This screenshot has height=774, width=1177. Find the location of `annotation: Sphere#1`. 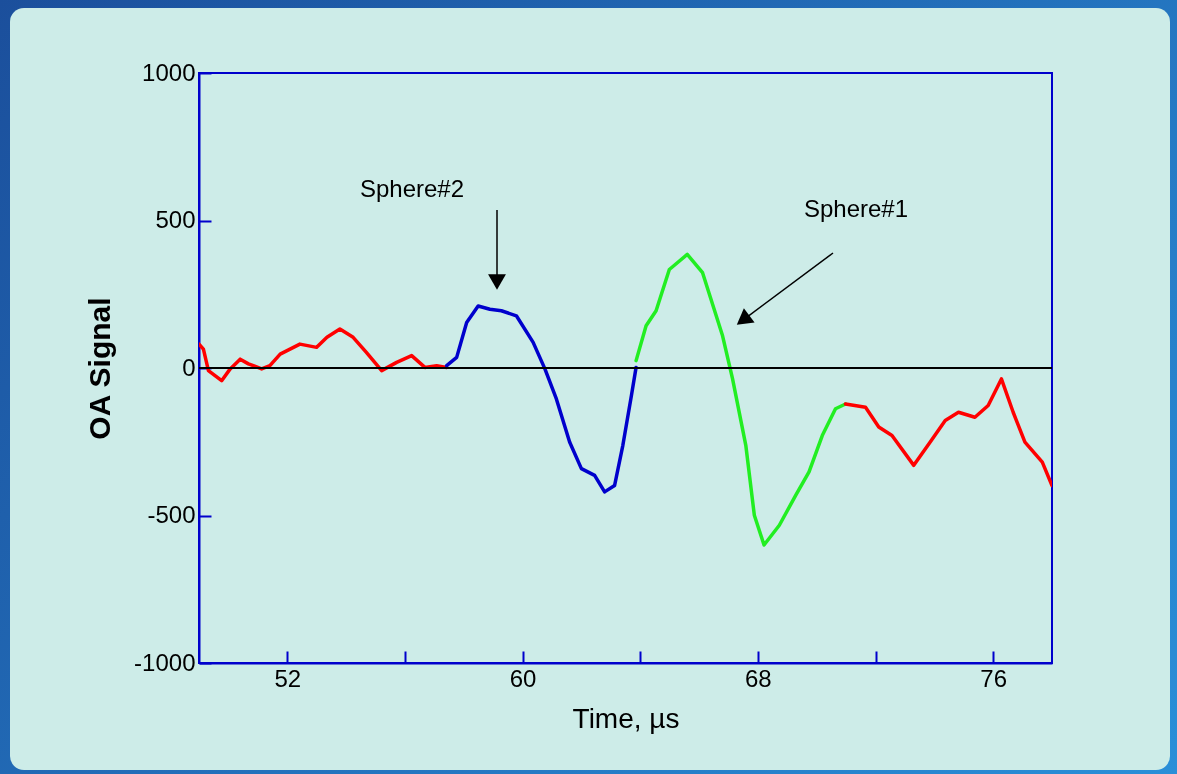

annotation: Sphere#1 is located at coordinates (856, 208).